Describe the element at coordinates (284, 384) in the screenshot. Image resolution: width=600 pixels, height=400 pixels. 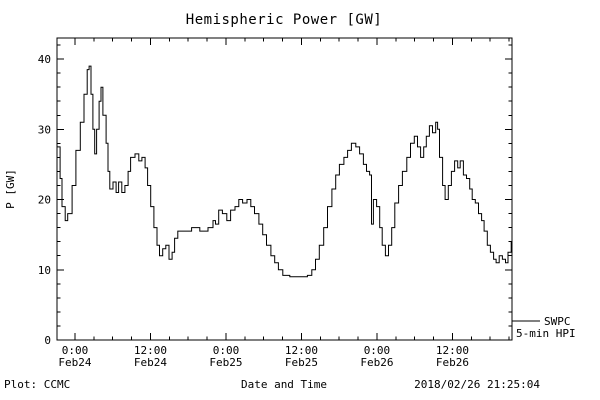
I see `x-axis-label: Date and Time` at that location.